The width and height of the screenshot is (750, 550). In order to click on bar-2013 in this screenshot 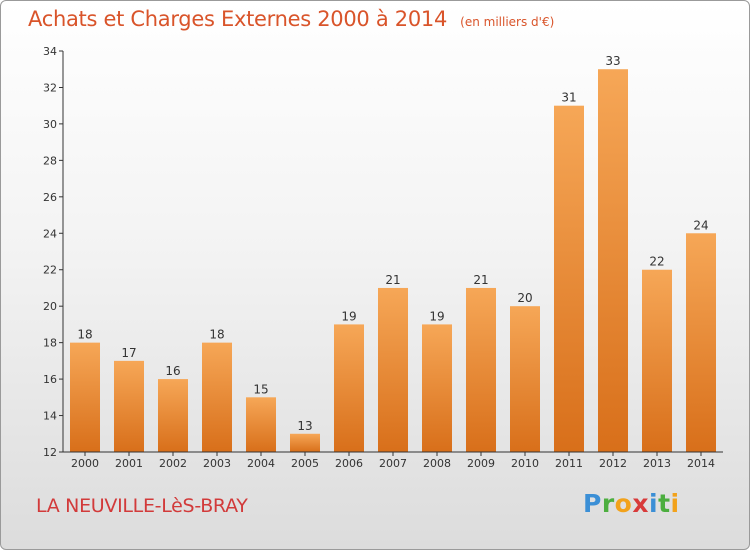, I will do `click(657, 360)`.